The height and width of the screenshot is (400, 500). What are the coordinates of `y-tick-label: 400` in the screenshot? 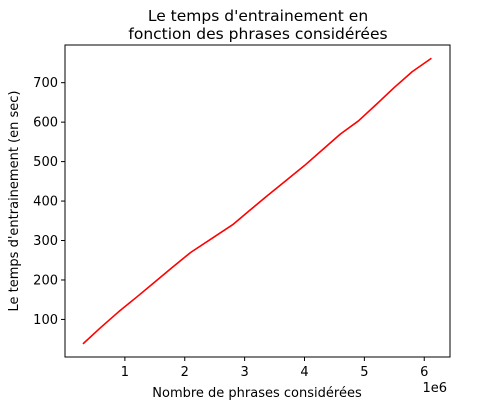 It's located at (45, 202).